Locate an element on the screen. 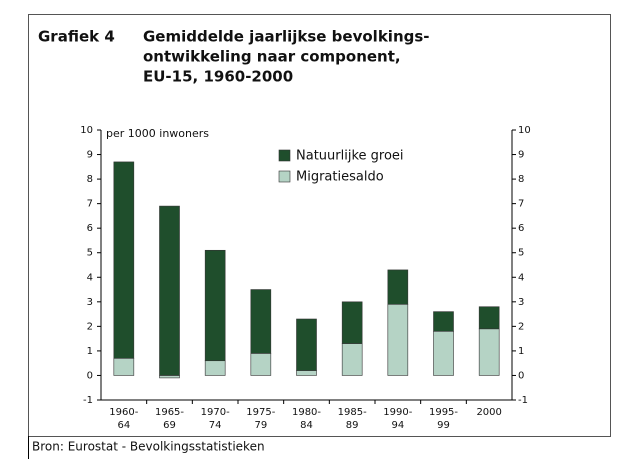 The width and height of the screenshot is (623, 459). chart-title: EU-15, 1960-2000 is located at coordinates (218, 77).